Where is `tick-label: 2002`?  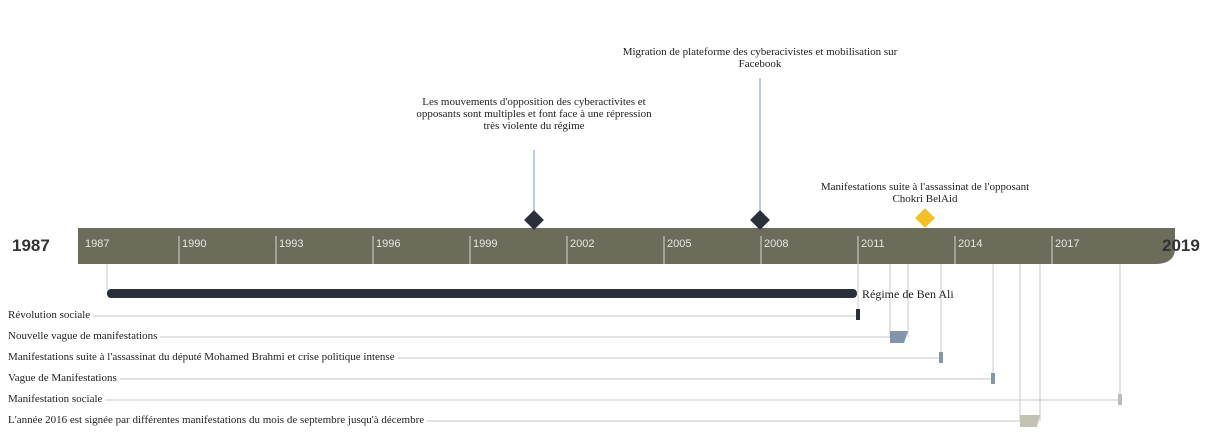 tick-label: 2002 is located at coordinates (582, 244).